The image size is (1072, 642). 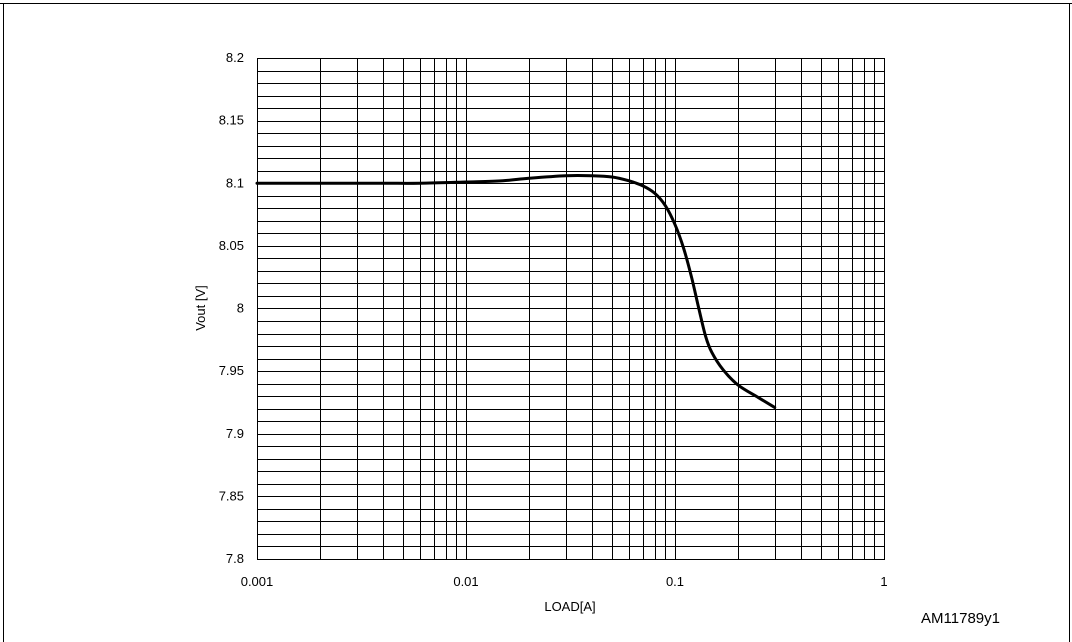 What do you see at coordinates (883, 581) in the screenshot?
I see `x-tick-label: 1` at bounding box center [883, 581].